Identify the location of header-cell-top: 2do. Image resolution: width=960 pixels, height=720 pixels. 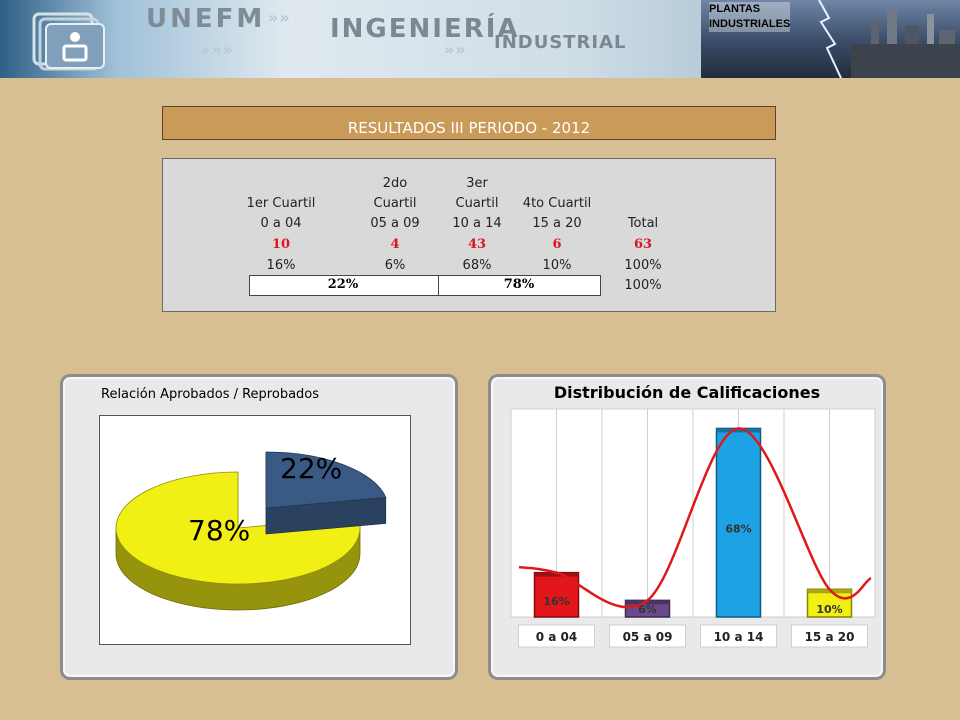
(395, 183).